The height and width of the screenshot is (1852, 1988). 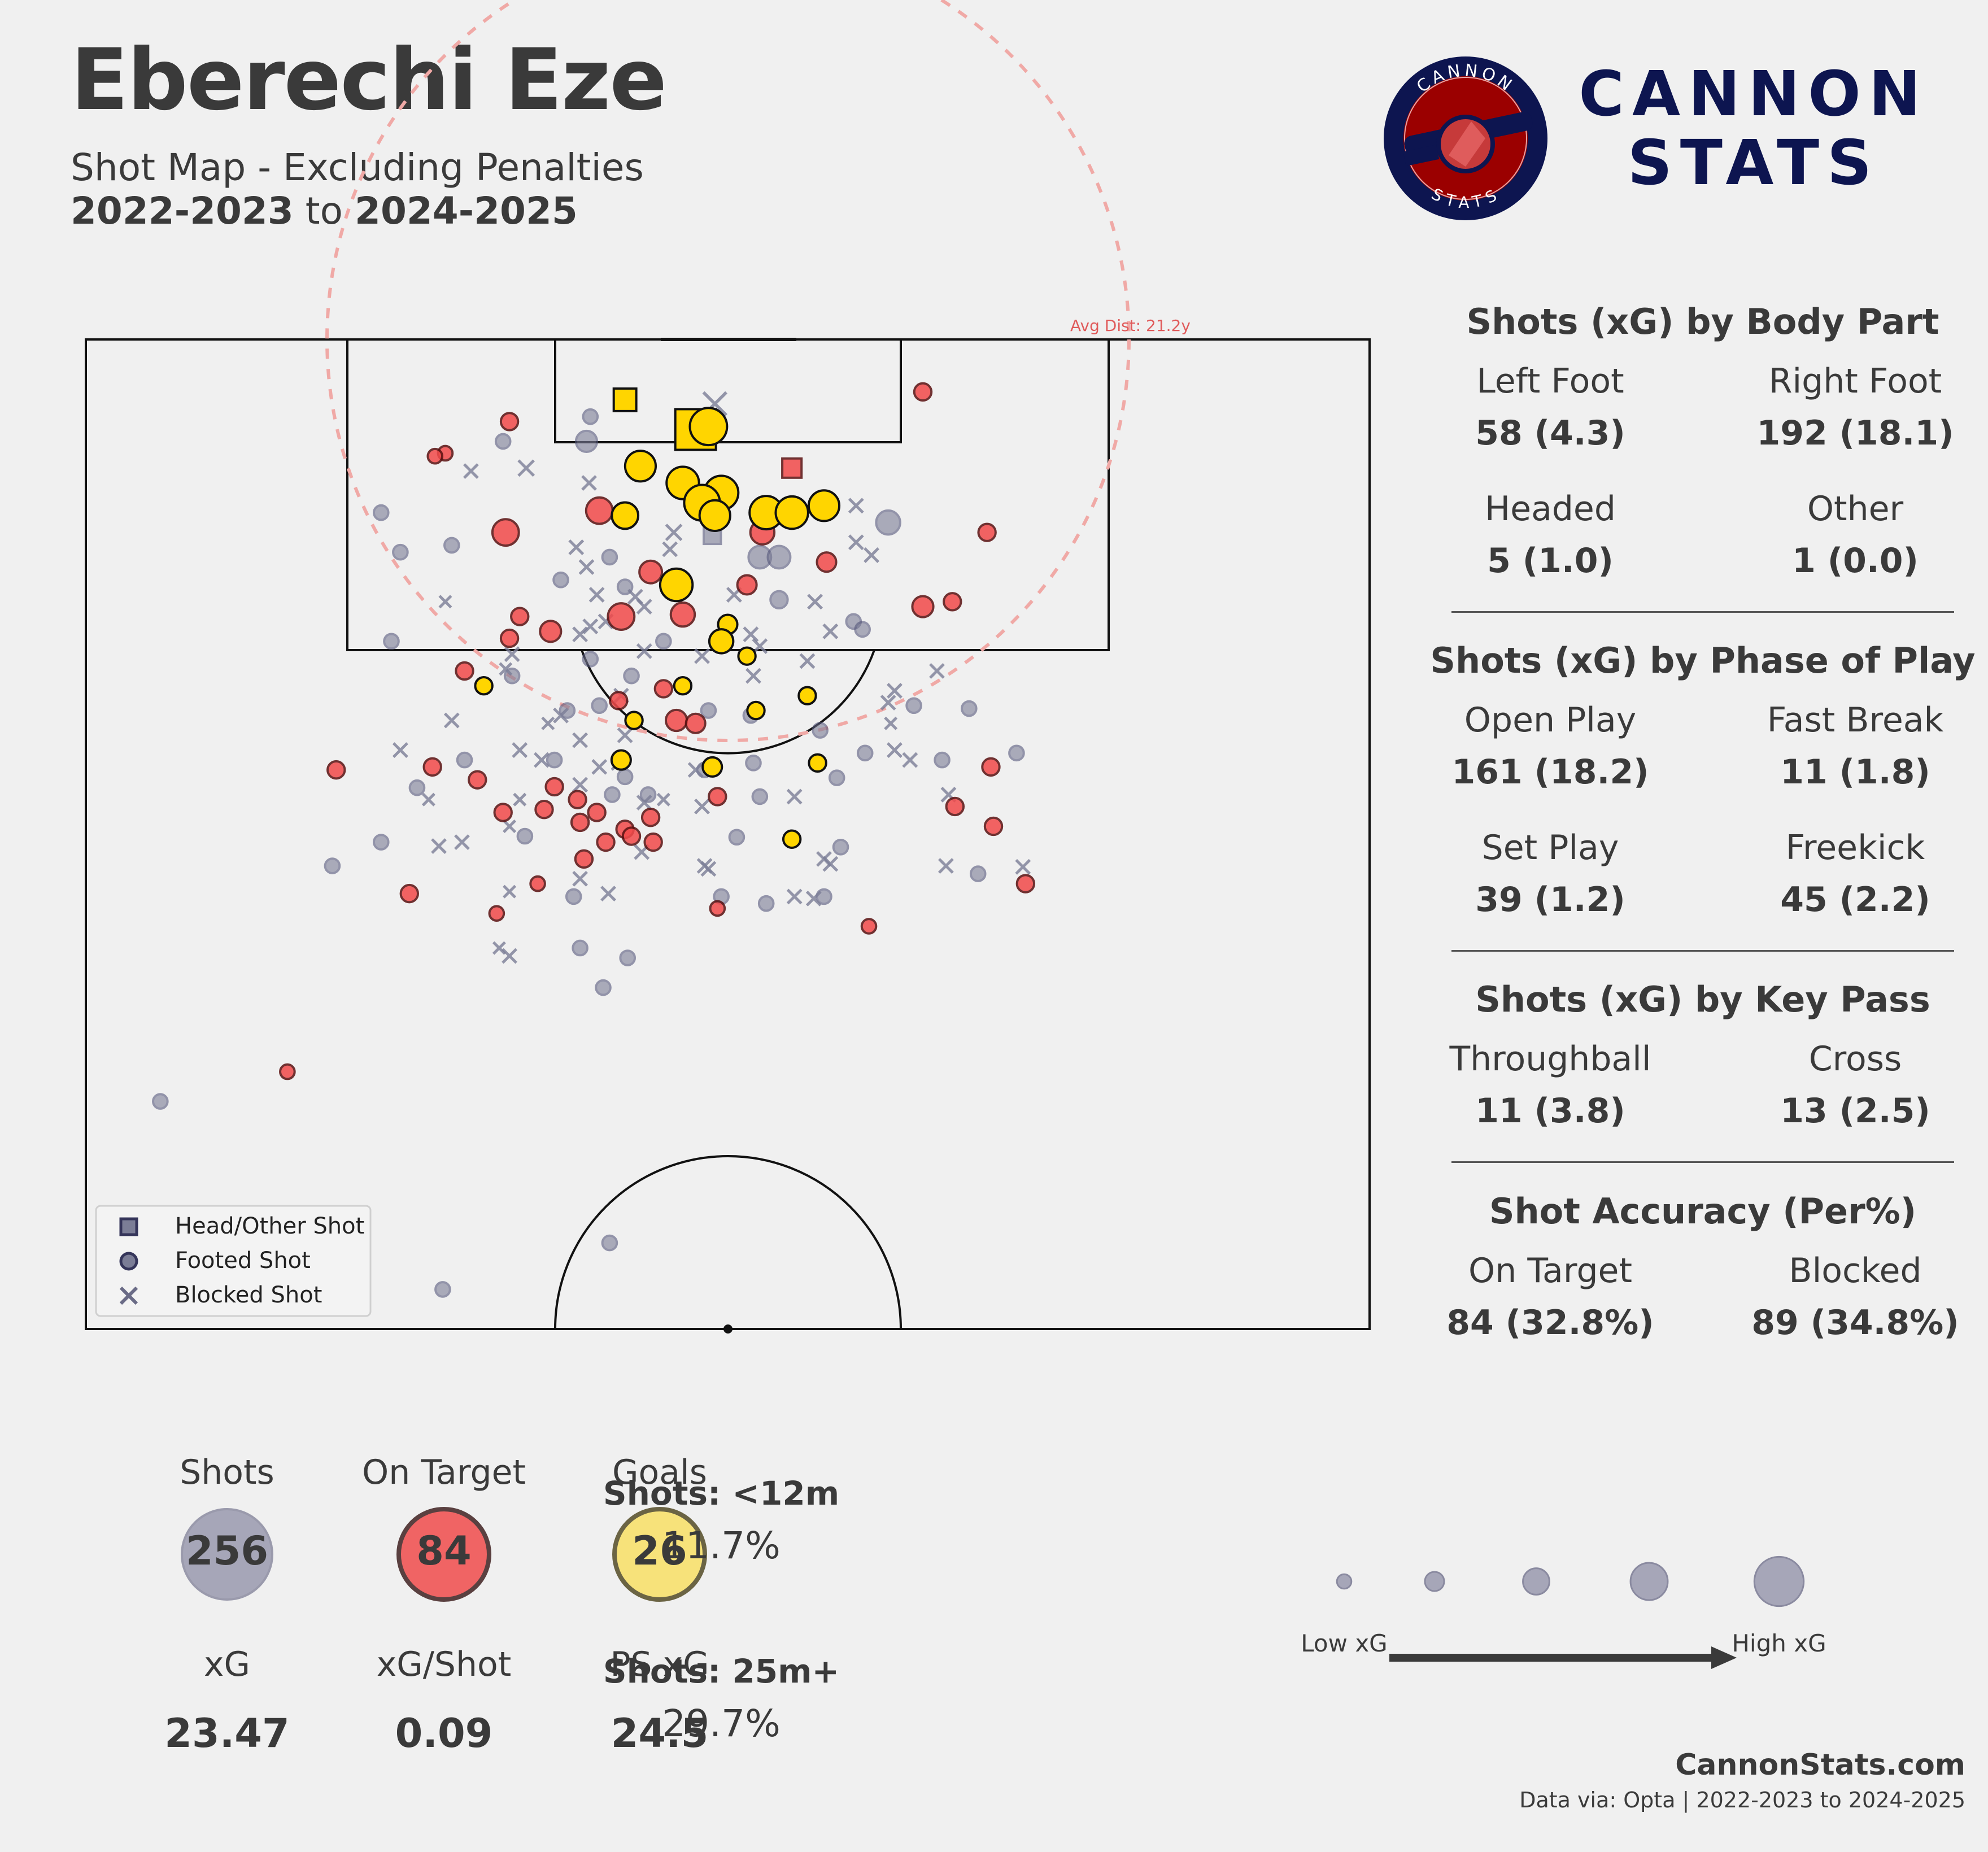 What do you see at coordinates (722, 1493) in the screenshot?
I see `close-shots-label: Shots: <12m` at bounding box center [722, 1493].